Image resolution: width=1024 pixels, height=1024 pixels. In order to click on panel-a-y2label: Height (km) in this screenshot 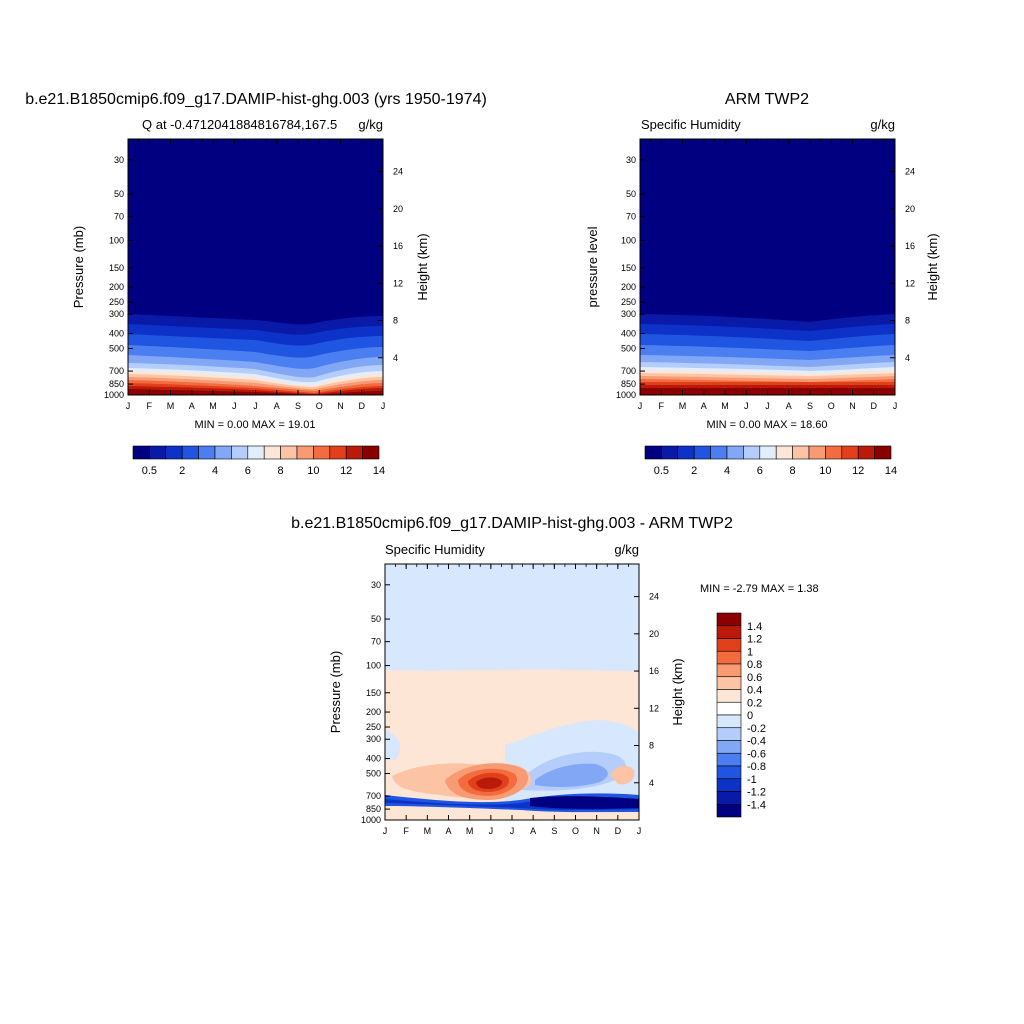, I will do `click(422, 266)`.